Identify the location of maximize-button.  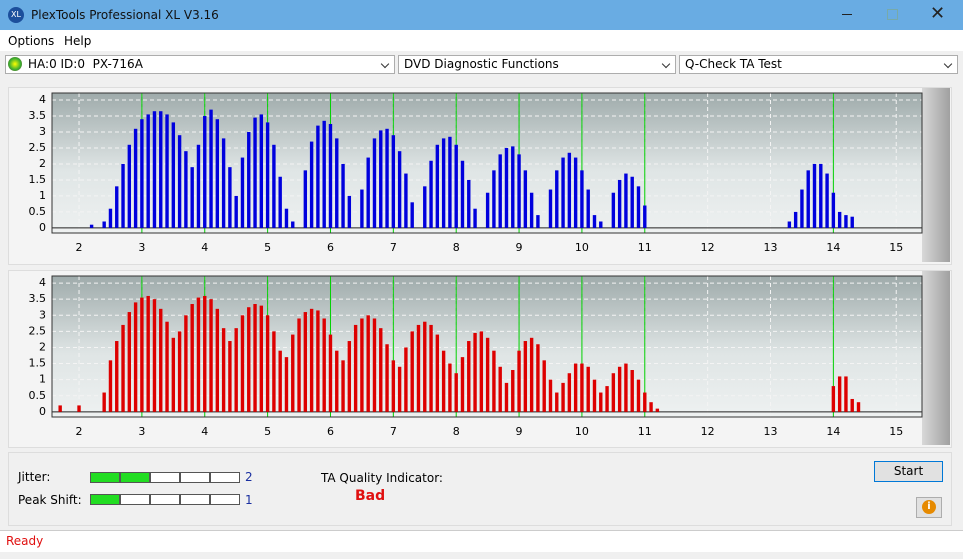
(892, 14).